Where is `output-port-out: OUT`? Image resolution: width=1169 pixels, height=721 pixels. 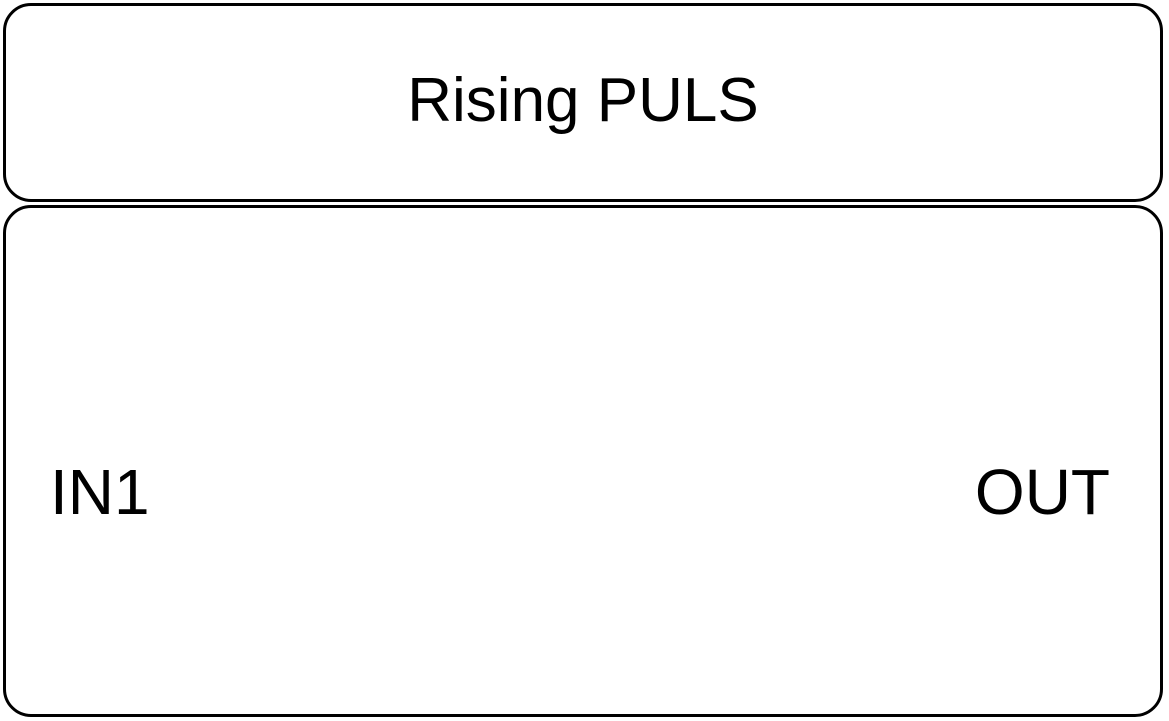 output-port-out: OUT is located at coordinates (1042, 492).